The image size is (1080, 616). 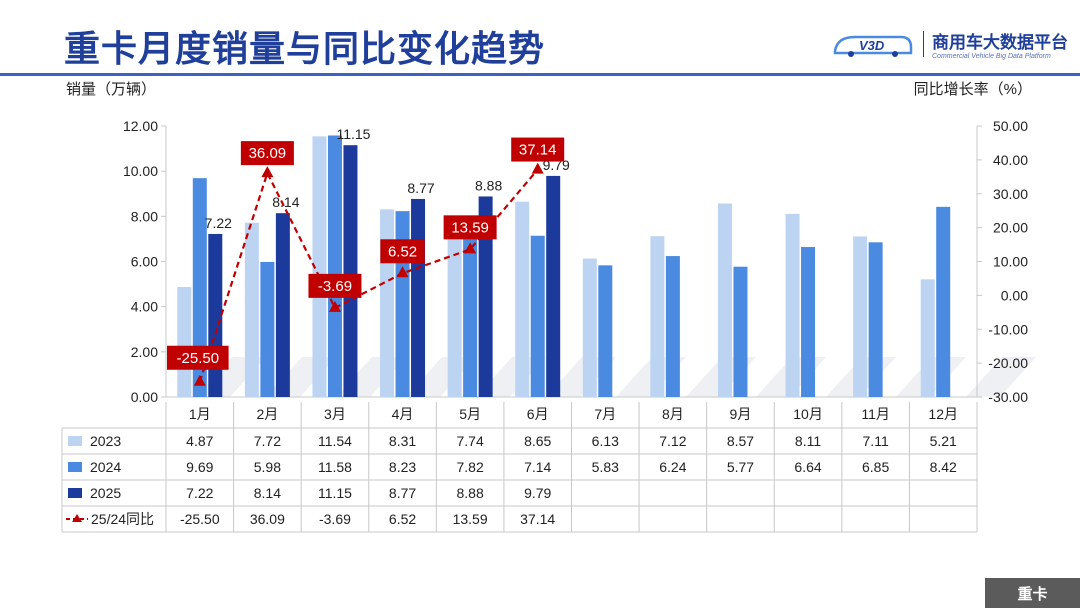 What do you see at coordinates (402, 493) in the screenshot?
I see `table-cell: 8.77` at bounding box center [402, 493].